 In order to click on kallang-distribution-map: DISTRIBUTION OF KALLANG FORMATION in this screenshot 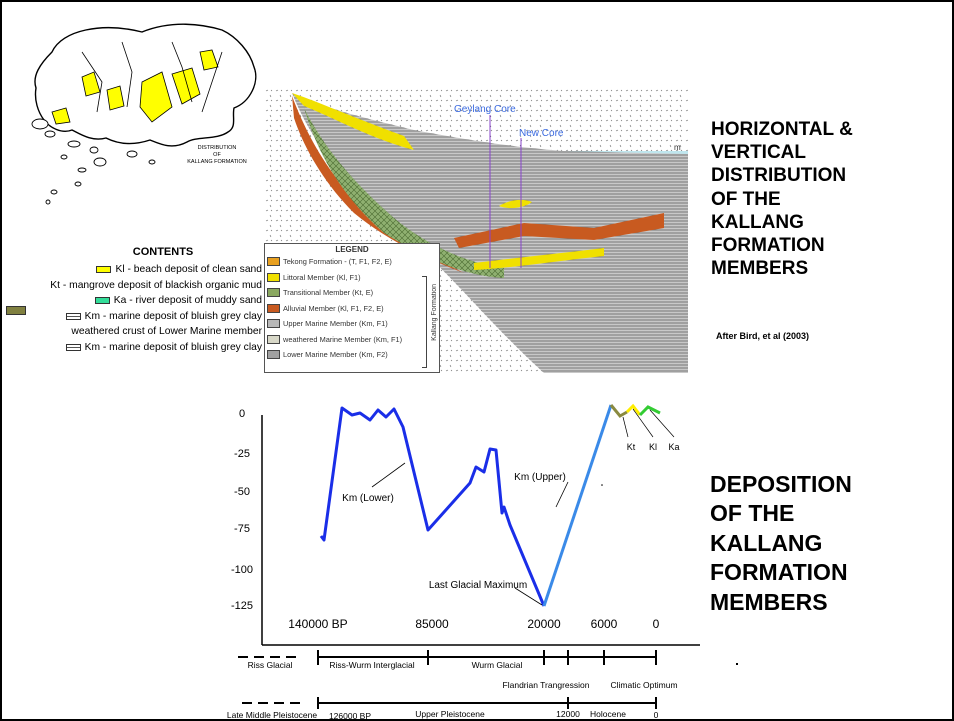, I will do `click(144, 114)`.